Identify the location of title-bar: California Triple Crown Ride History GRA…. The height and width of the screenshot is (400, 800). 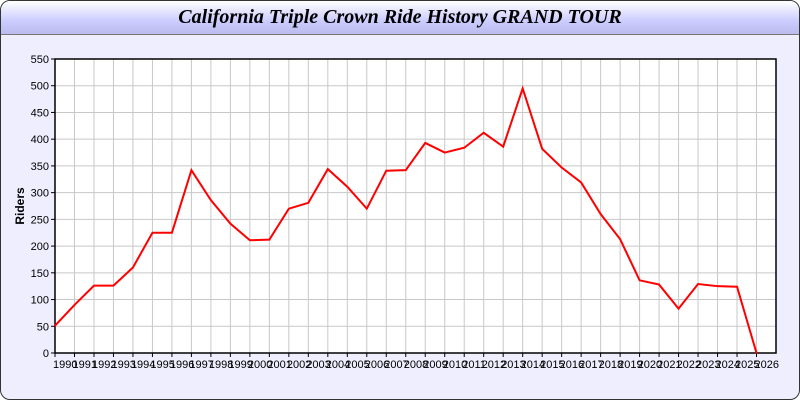
(400, 18).